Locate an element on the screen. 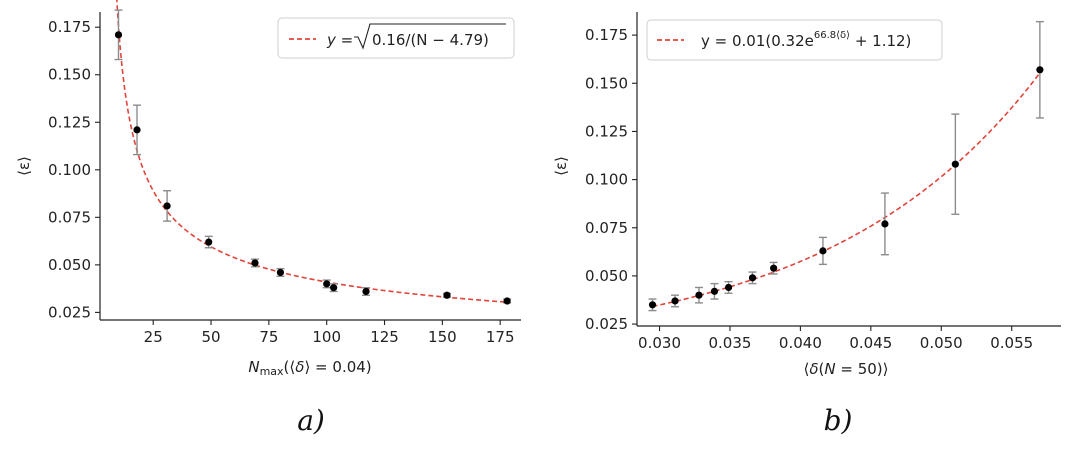 This screenshot has height=451, width=1080. panel-a-legend-sqrt-sign is located at coordinates (430, 36).